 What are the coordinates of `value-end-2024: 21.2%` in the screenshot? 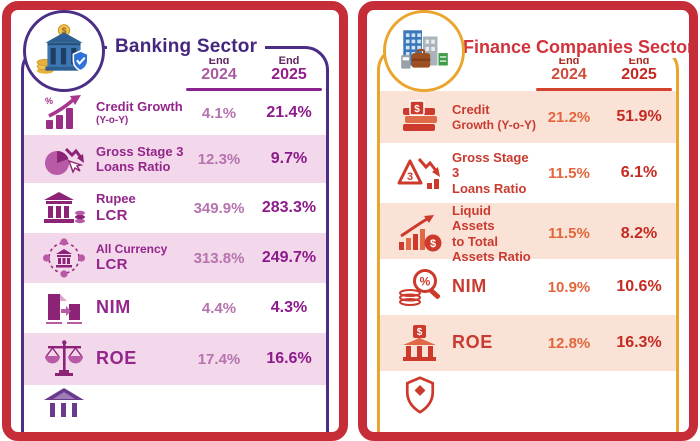 It's located at (569, 117).